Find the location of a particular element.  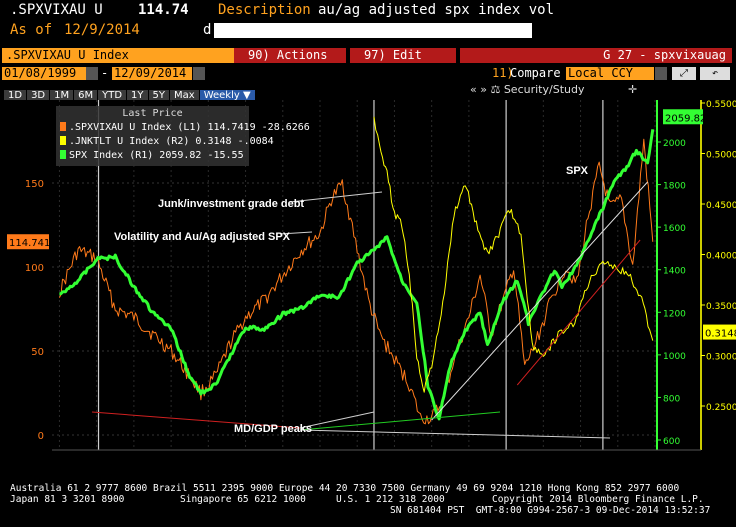

description-field is located at coordinates (373, 30).